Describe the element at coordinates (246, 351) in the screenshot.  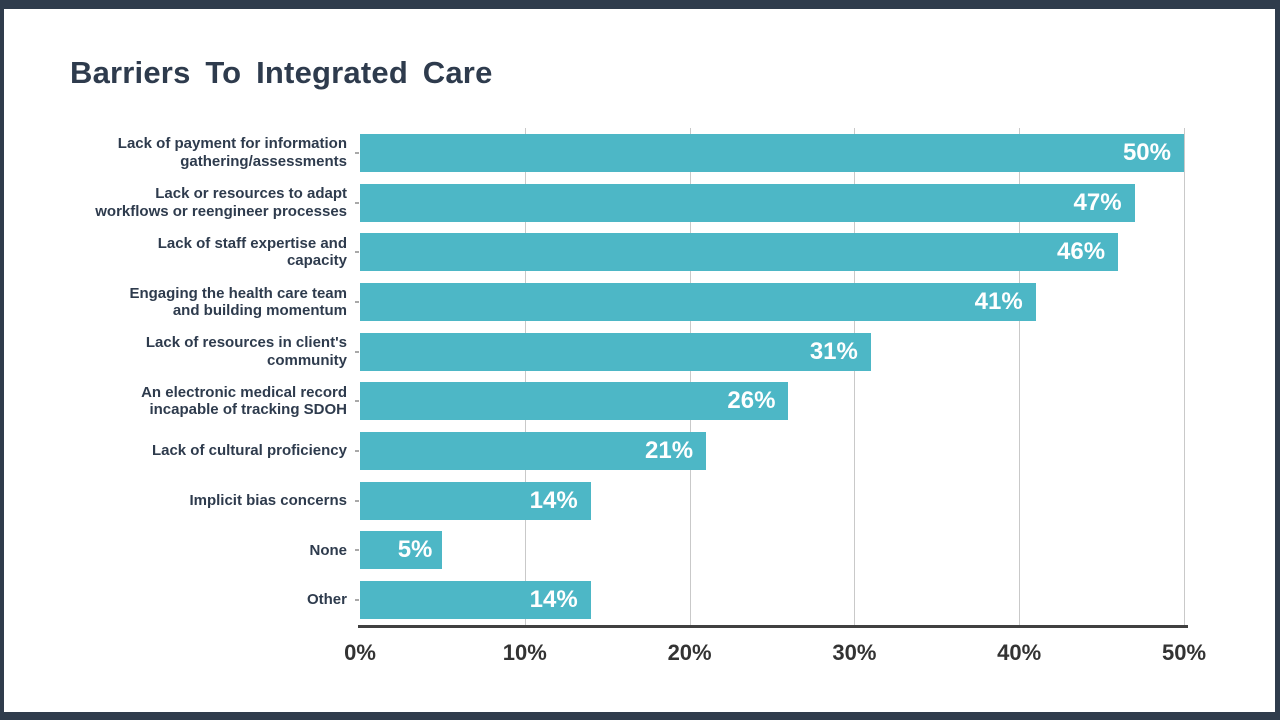
I see `category-label: Lack of resources in client's community` at that location.